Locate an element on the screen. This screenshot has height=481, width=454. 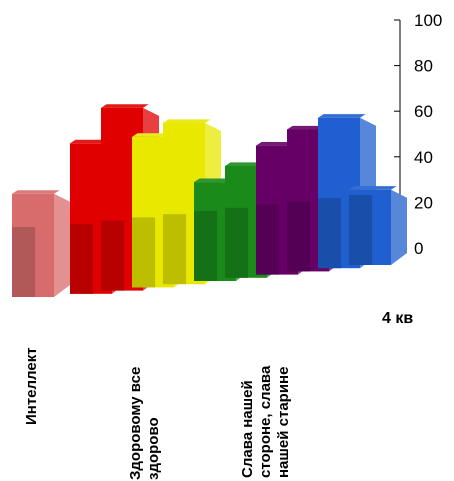
y-tick-label: 60 is located at coordinates (423, 111).